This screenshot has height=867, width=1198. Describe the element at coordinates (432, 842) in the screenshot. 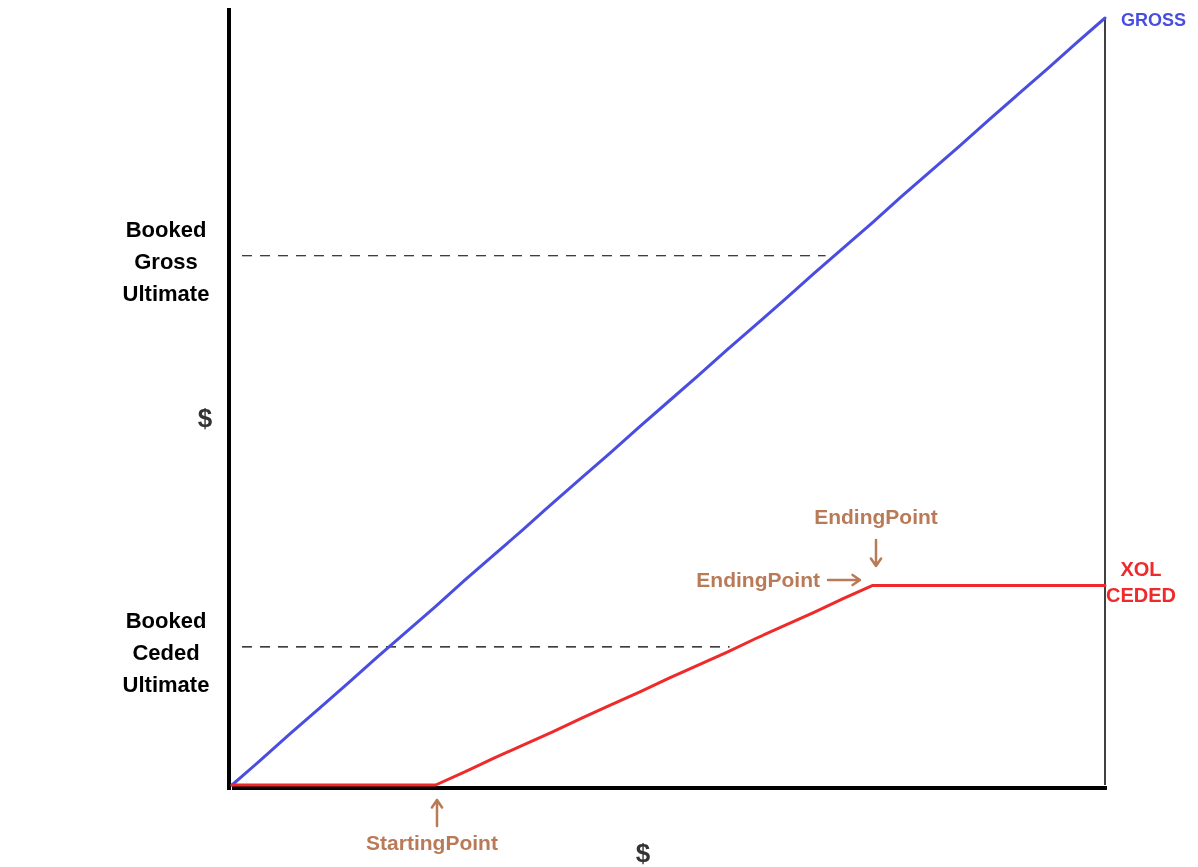

I see `text: StartingPoint` at that location.